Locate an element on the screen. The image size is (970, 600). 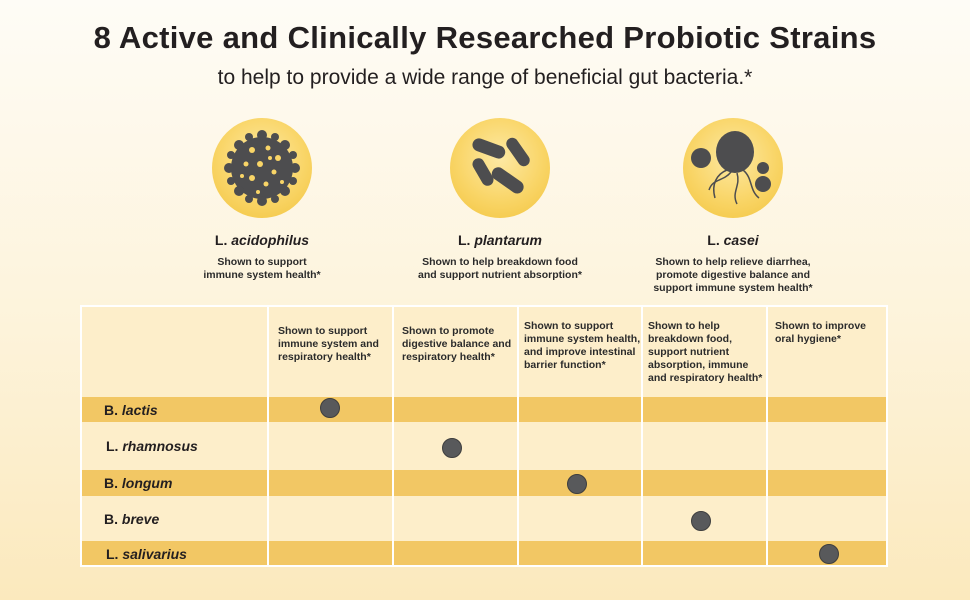
strain-name: L. casei is located at coordinates (733, 240).